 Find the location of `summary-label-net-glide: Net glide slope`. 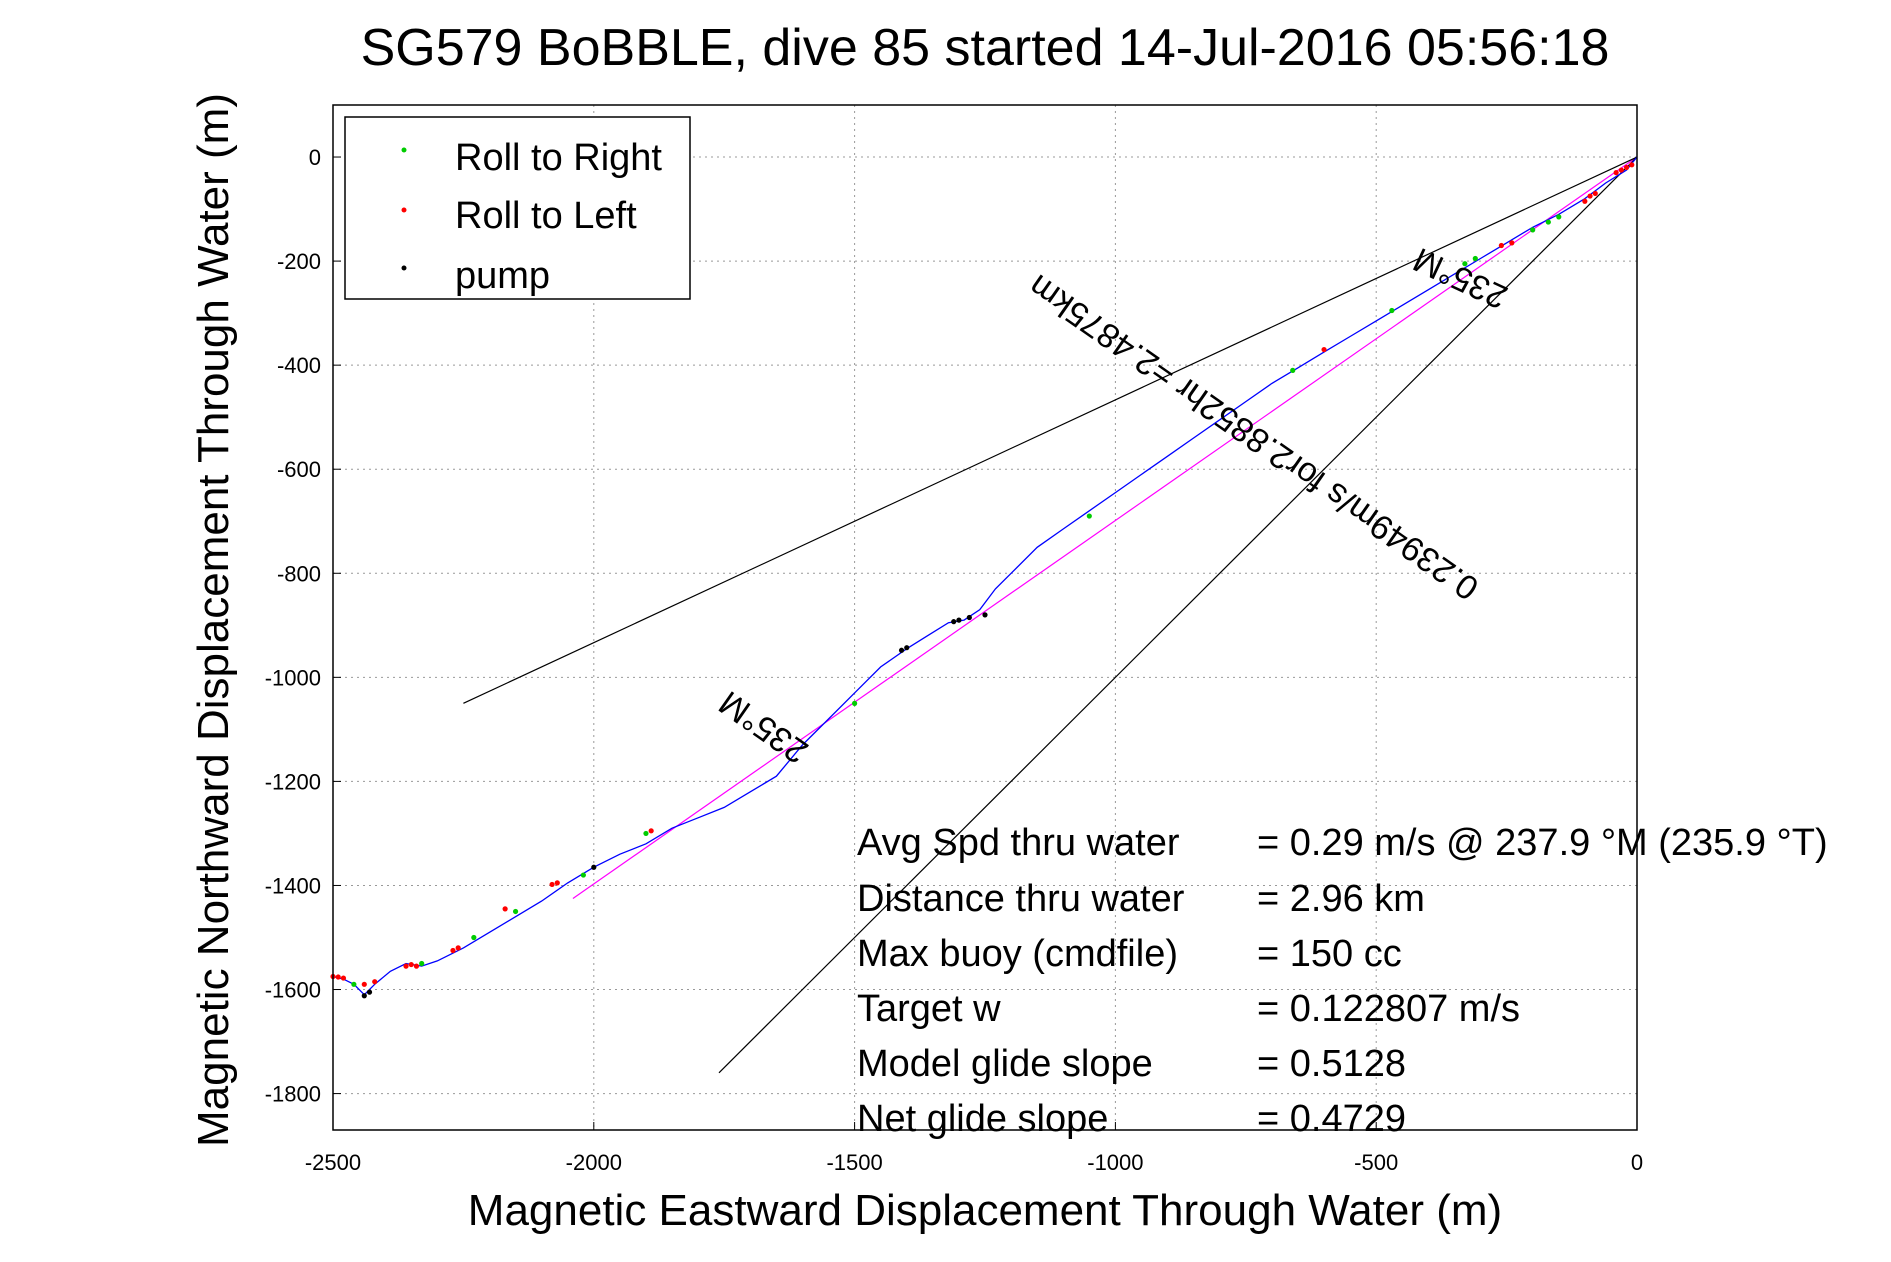

summary-label-net-glide: Net glide slope is located at coordinates (982, 1119).